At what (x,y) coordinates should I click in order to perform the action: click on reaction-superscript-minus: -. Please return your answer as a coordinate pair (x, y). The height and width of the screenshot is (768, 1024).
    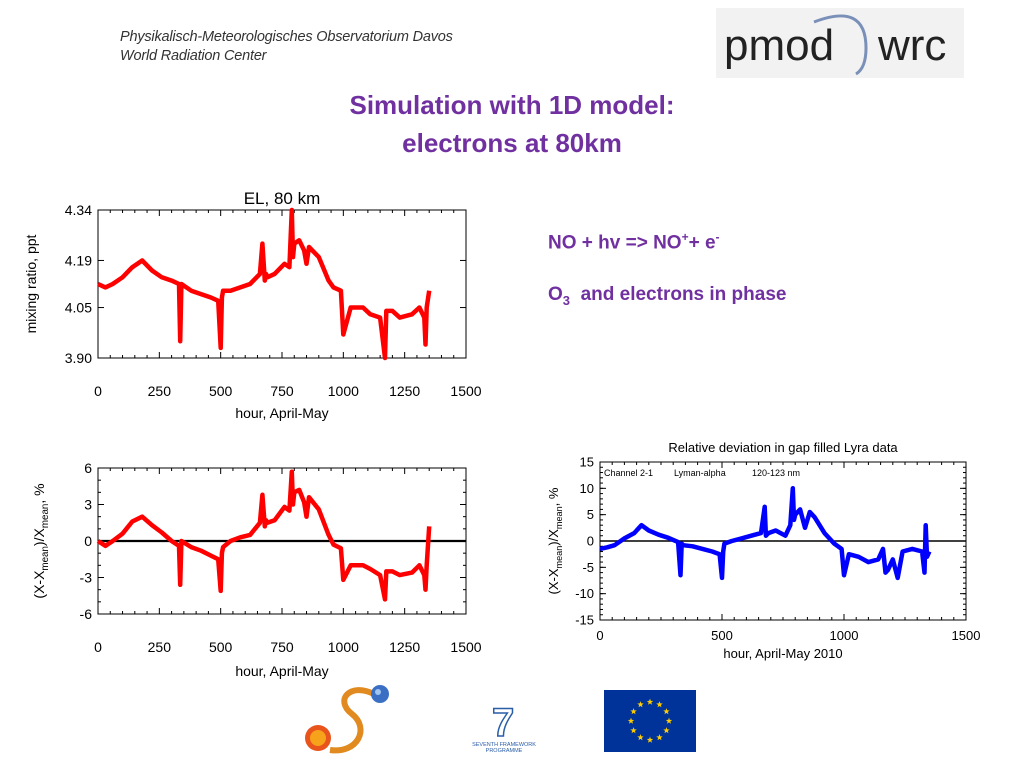
    Looking at the image, I should click on (717, 237).